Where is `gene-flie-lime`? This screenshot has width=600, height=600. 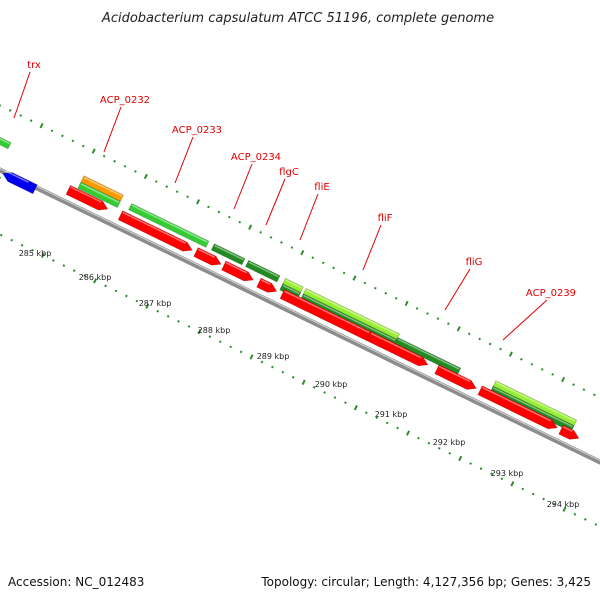
gene-flie-lime is located at coordinates (292, 285).